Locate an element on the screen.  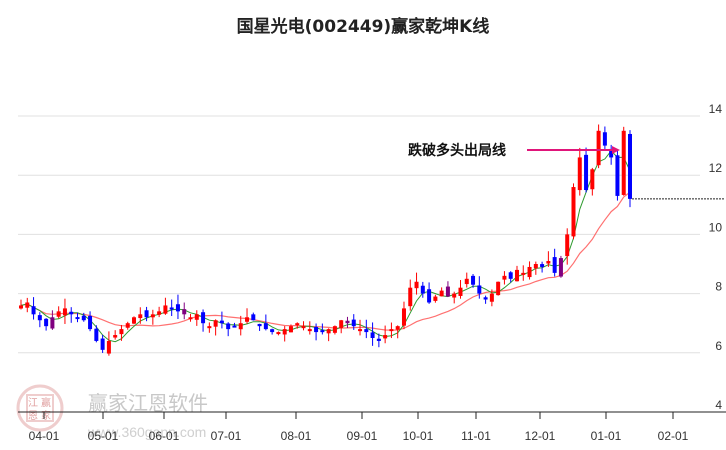
x-tick-label: 08-01 is located at coordinates (296, 436).